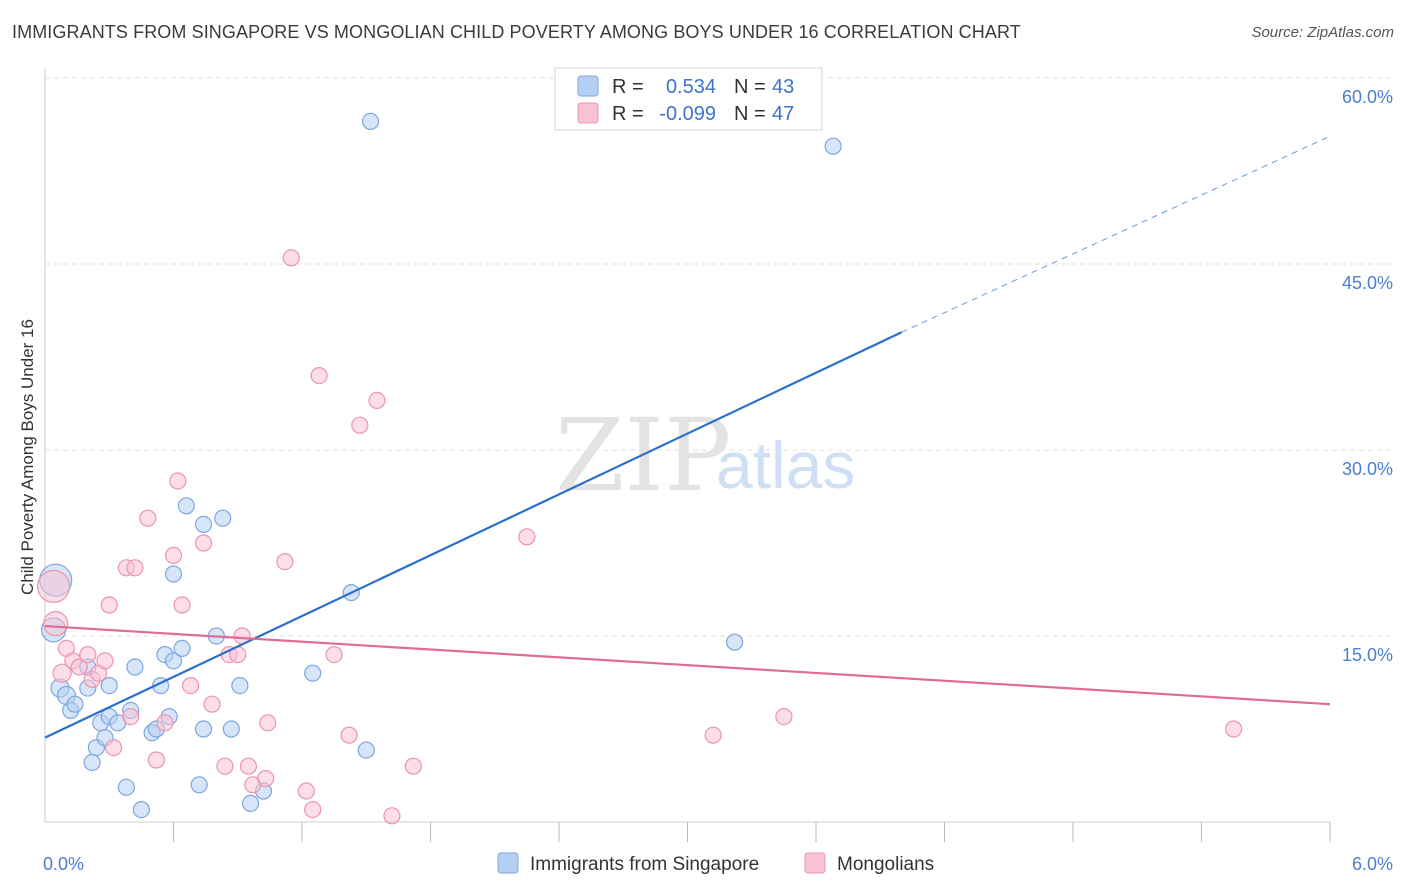 The image size is (1406, 892). What do you see at coordinates (783, 114) in the screenshot?
I see `legend-n-value-2: 47` at bounding box center [783, 114].